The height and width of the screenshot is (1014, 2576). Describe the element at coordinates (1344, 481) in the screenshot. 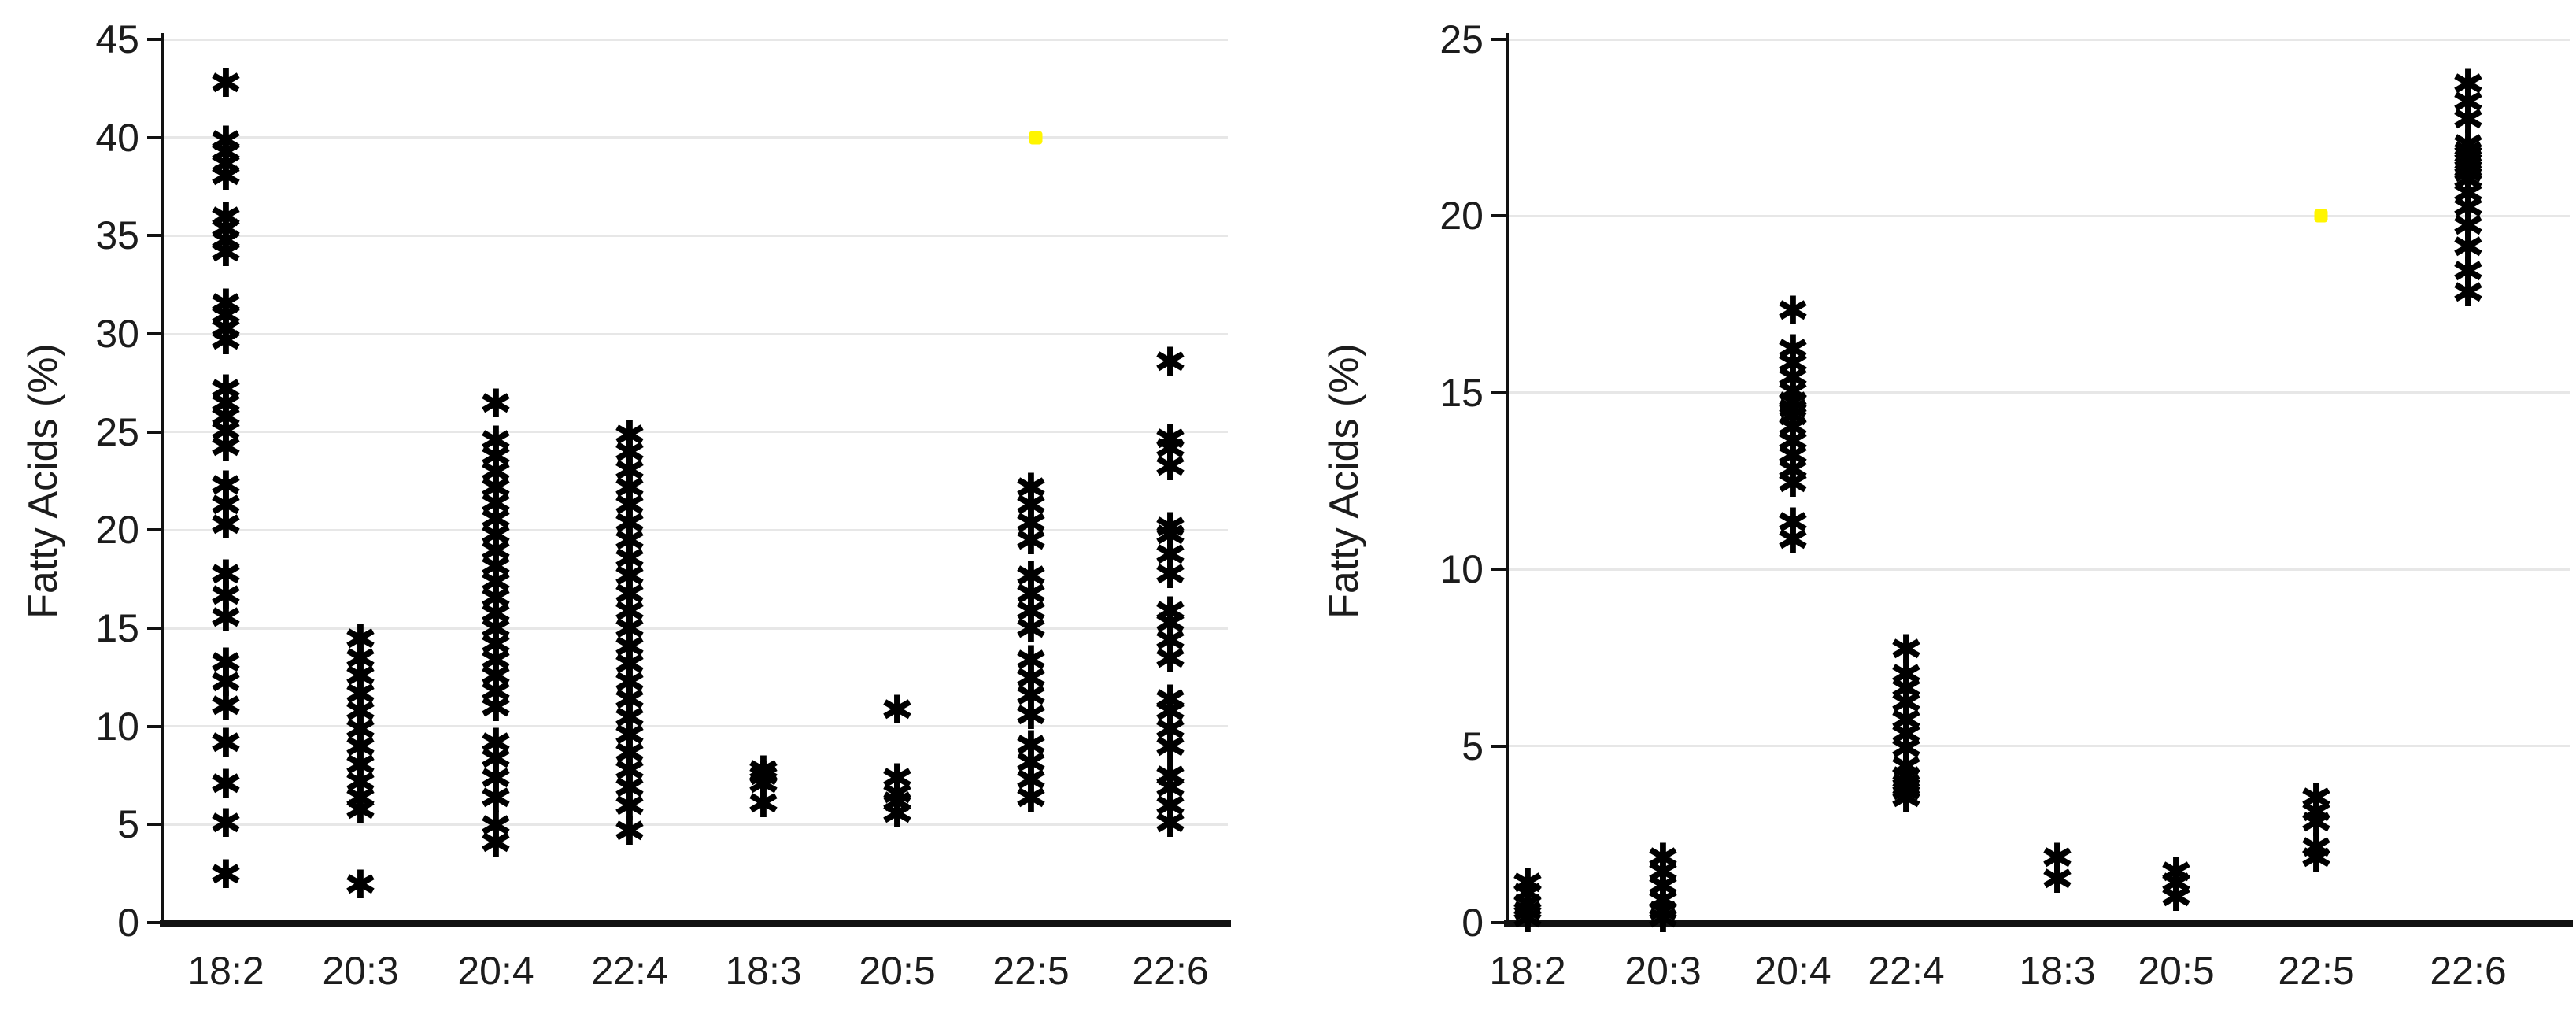

I see `right-y-axis-label: Fatty Acids (%)` at that location.